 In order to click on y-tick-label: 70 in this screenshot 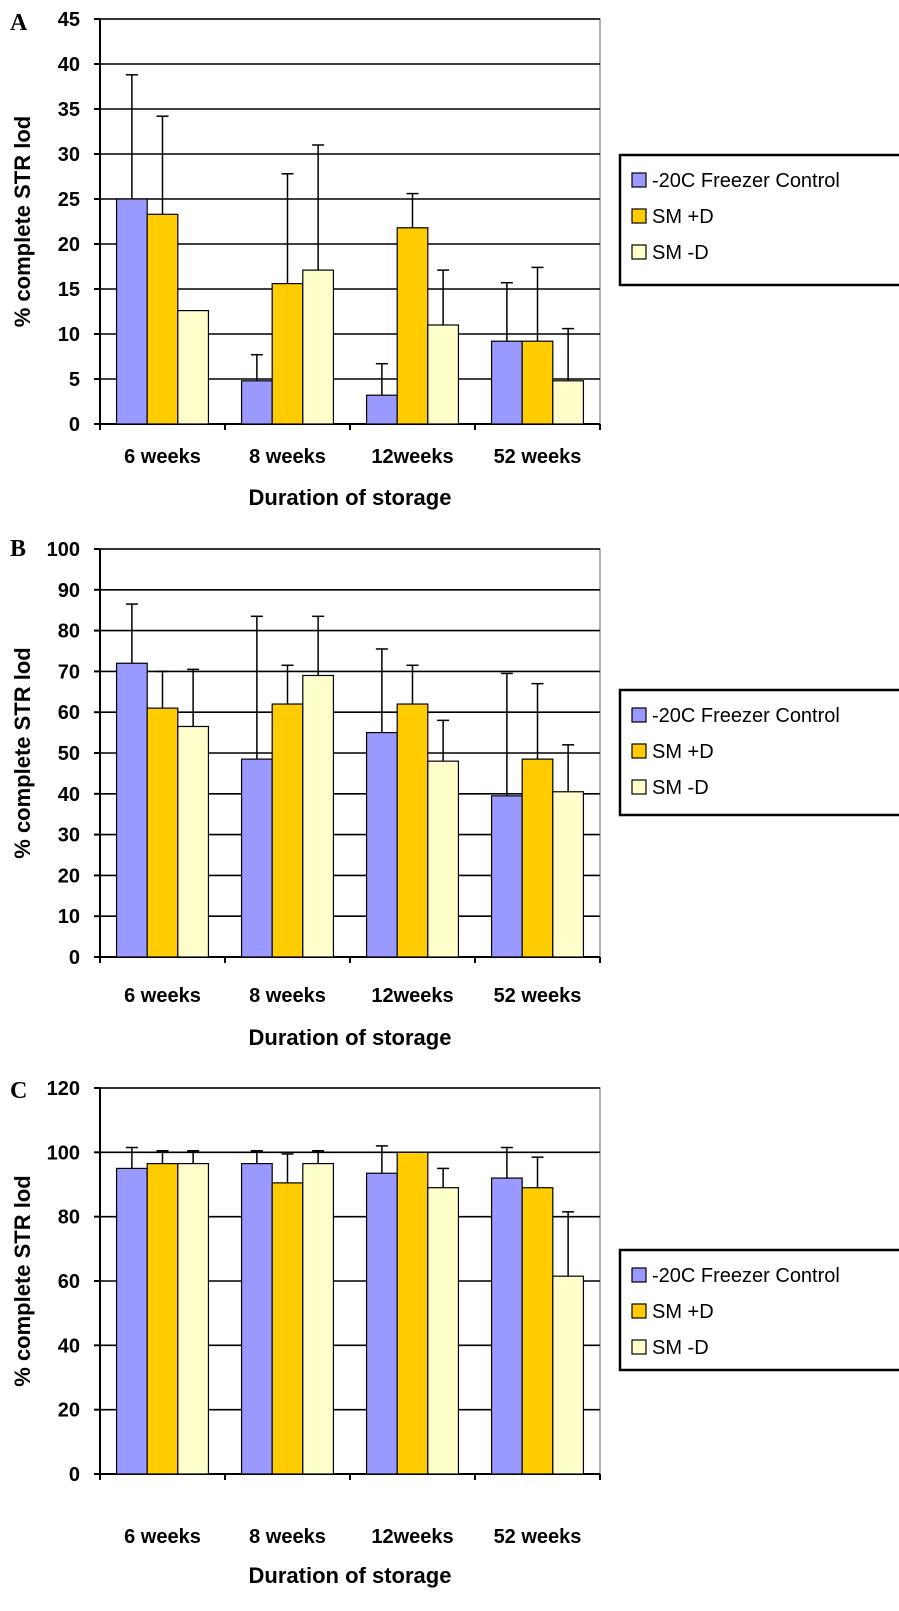, I will do `click(69, 672)`.